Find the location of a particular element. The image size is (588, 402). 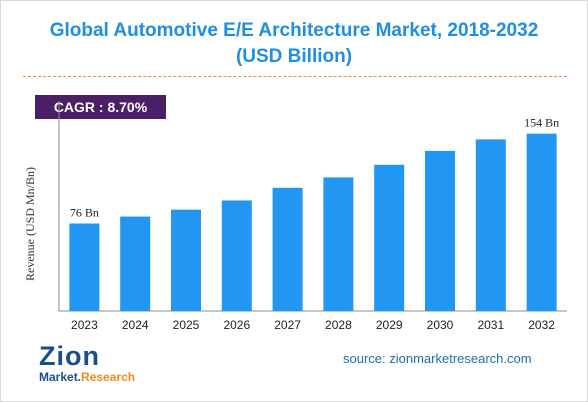

logo-wordmark: Zion is located at coordinates (69, 356).